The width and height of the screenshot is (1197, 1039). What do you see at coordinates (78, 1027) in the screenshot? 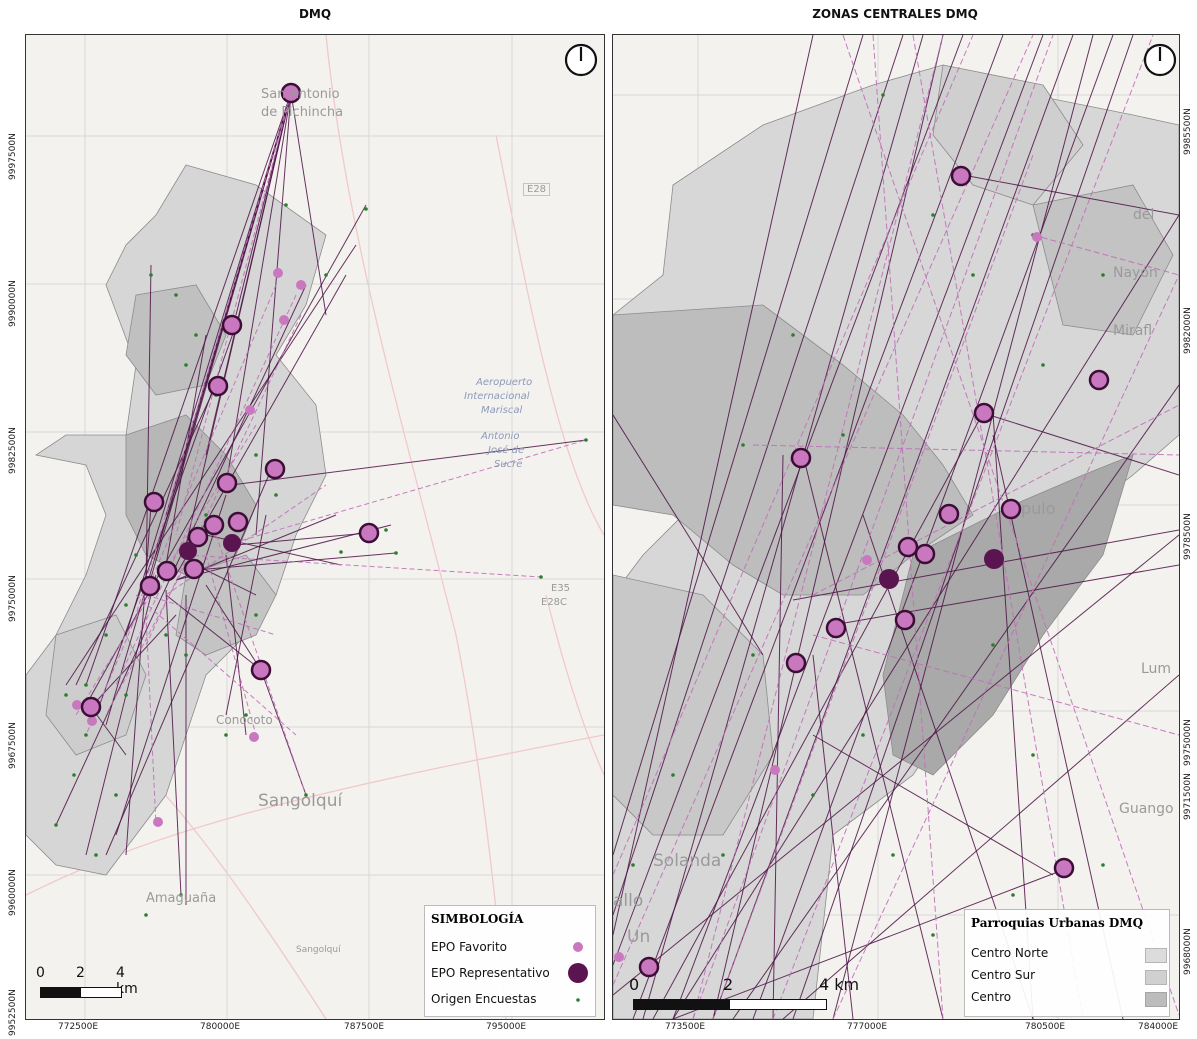
I see `left-x-label: 772500E` at bounding box center [78, 1027].